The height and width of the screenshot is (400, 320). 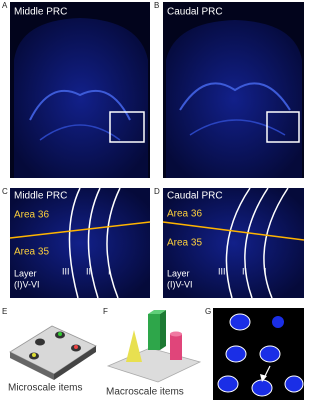 What do you see at coordinates (176, 347) in the screenshot?
I see `cylinder` at bounding box center [176, 347].